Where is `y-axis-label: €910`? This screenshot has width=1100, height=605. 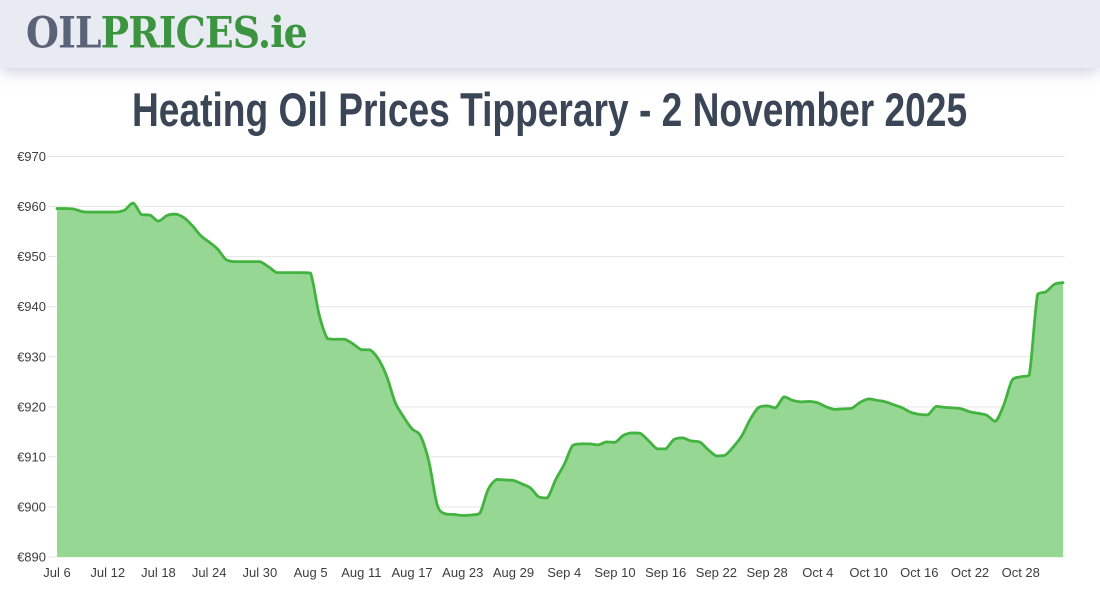 y-axis-label: €910 is located at coordinates (31, 456).